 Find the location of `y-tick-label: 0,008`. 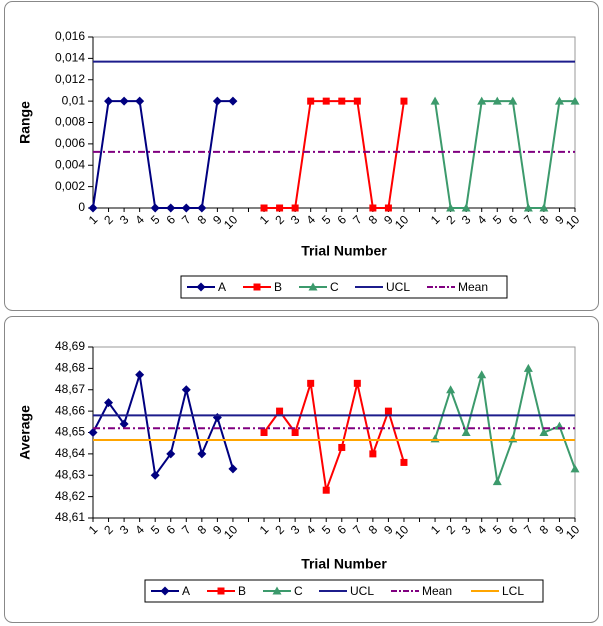

y-tick-label: 0,008 is located at coordinates (70, 122).